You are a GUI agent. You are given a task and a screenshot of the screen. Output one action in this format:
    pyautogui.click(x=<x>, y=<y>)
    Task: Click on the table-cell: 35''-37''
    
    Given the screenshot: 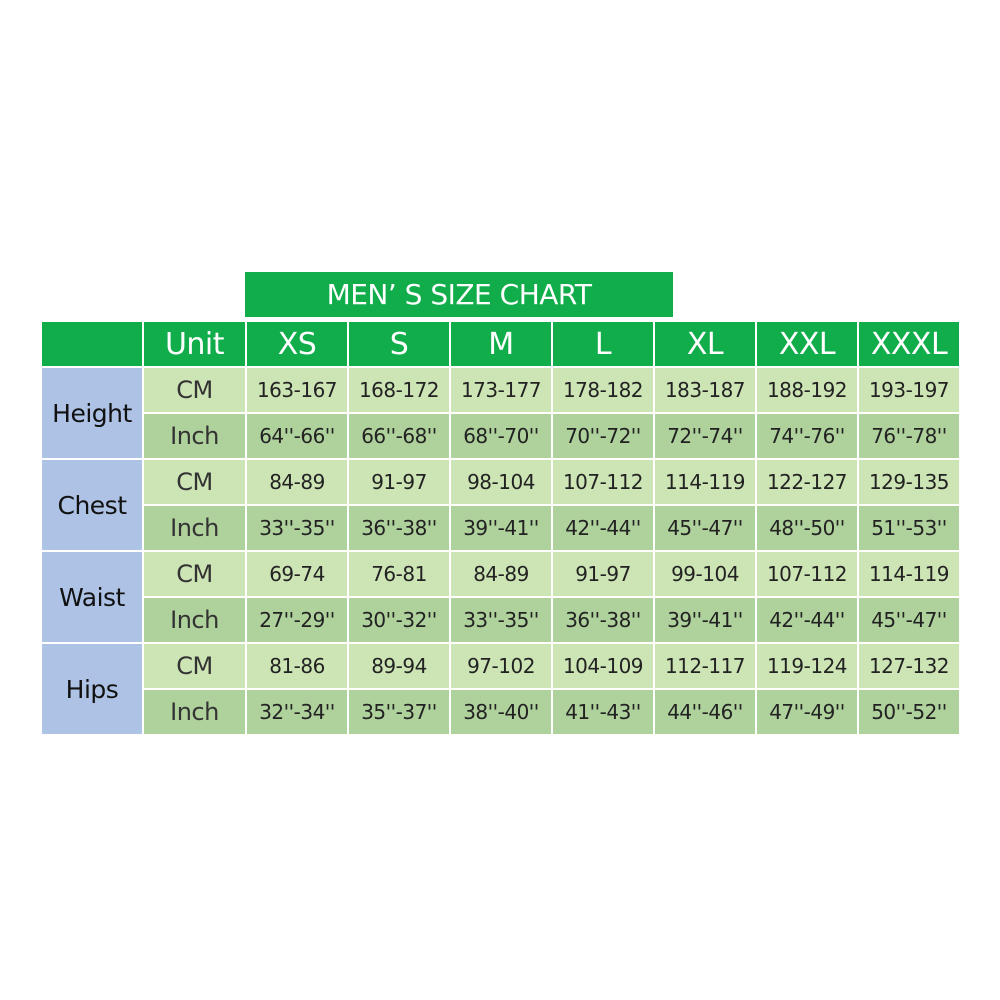 What is the action you would take?
    pyautogui.click(x=399, y=712)
    